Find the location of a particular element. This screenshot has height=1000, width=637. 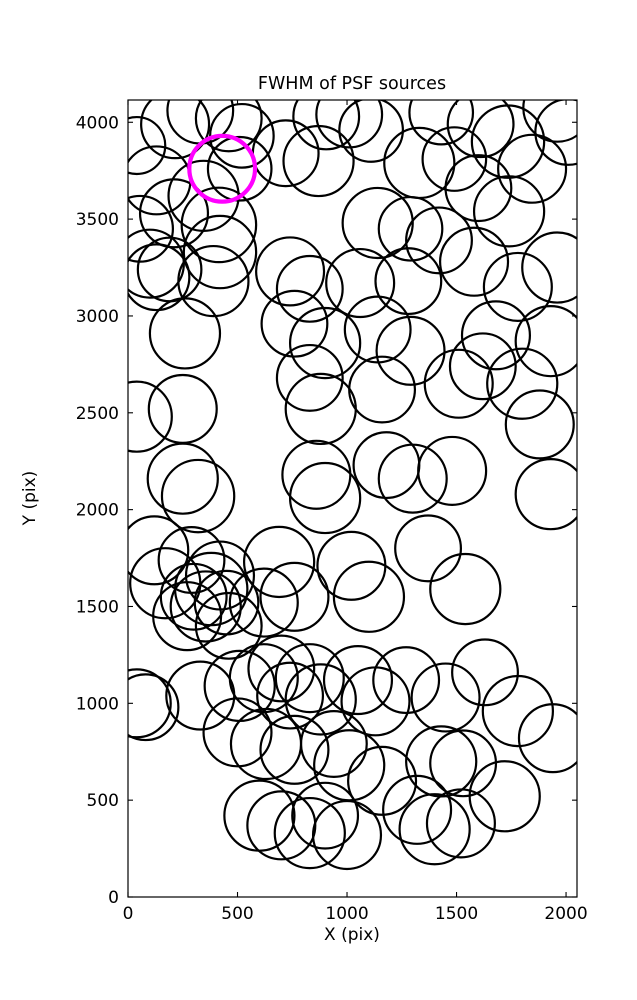

y-tick-label: 3000 is located at coordinates (97, 317).